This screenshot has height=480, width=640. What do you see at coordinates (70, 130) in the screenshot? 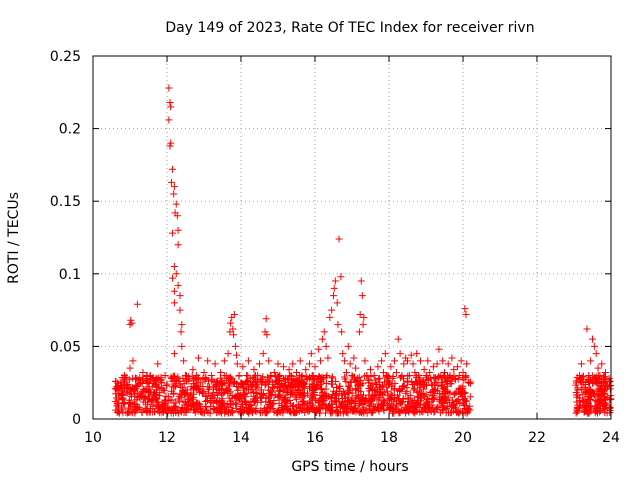
I see `y-tick-label: 0.2` at bounding box center [70, 130].